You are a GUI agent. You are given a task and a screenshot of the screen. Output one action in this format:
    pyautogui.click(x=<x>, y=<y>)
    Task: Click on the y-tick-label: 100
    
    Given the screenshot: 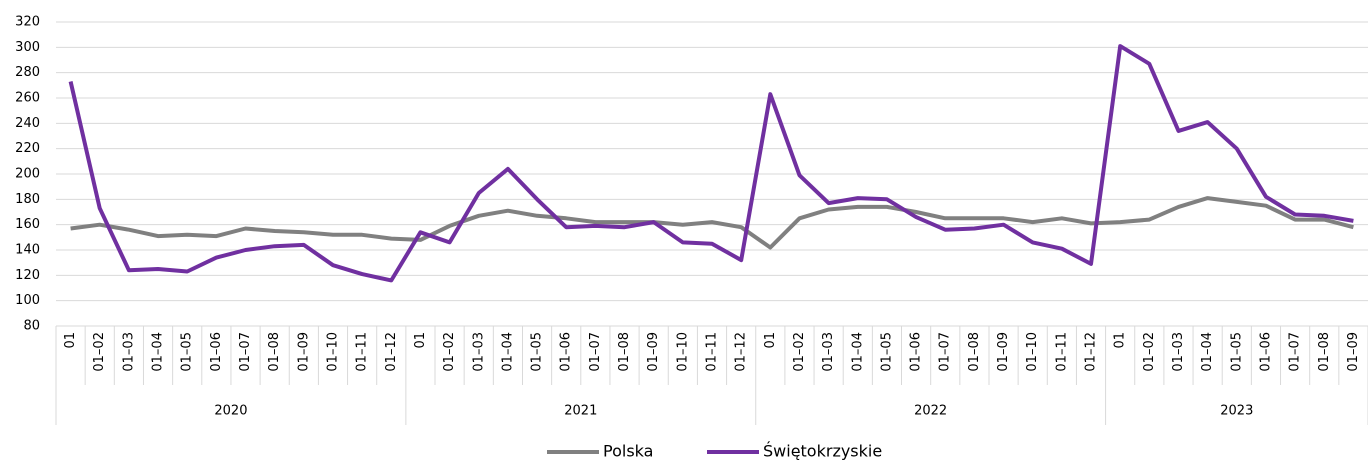 What is the action you would take?
    pyautogui.click(x=27, y=300)
    